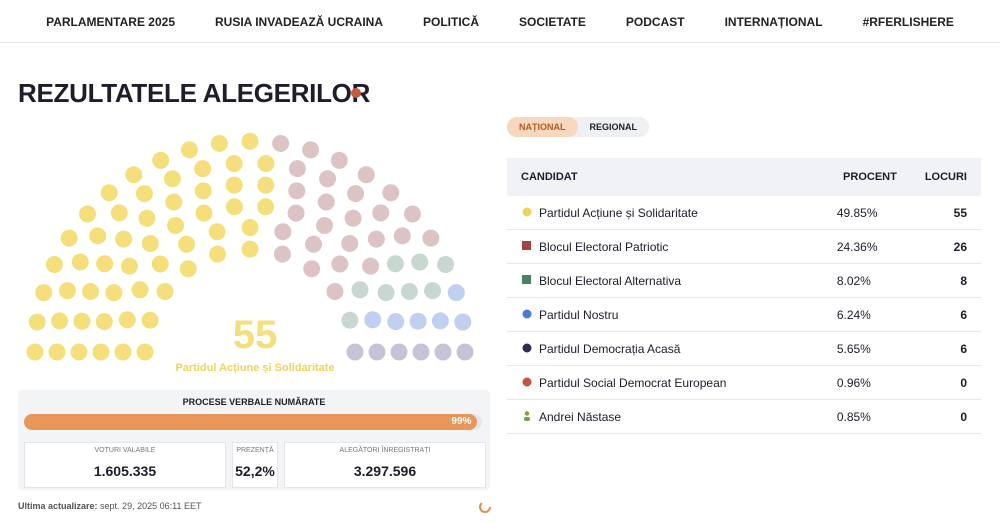  Describe the element at coordinates (552, 22) in the screenshot. I see `nav-link: SOCIETATE` at that location.